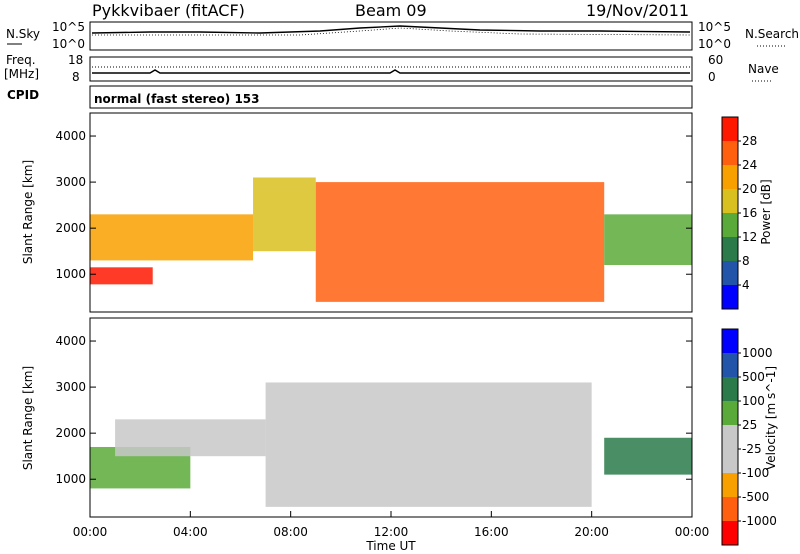 The height and width of the screenshot is (554, 800). Describe the element at coordinates (591, 532) in the screenshot. I see `x-tick-label: 20:00` at that location.